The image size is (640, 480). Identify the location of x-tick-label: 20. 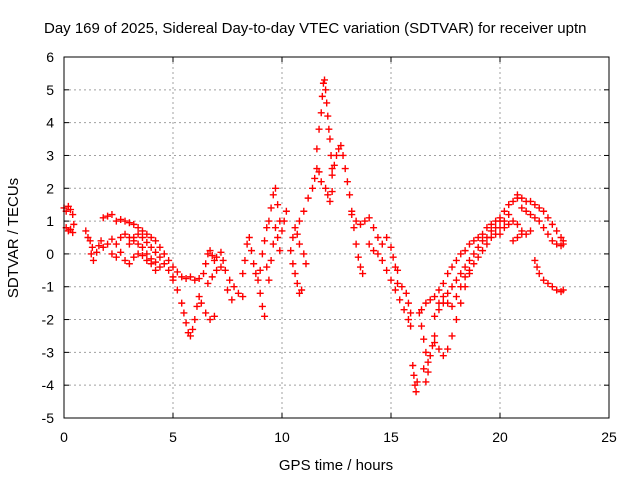
(500, 437).